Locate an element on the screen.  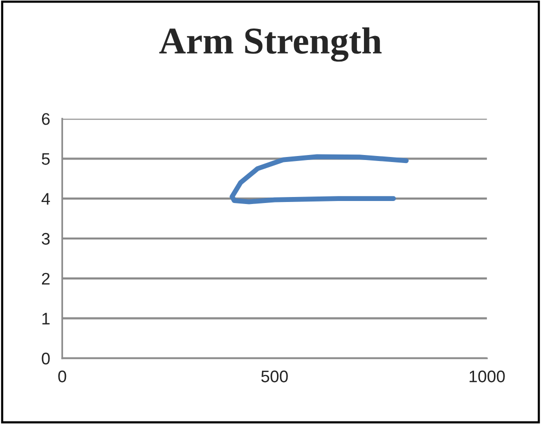
x-tick-label: 1000 is located at coordinates (487, 376).